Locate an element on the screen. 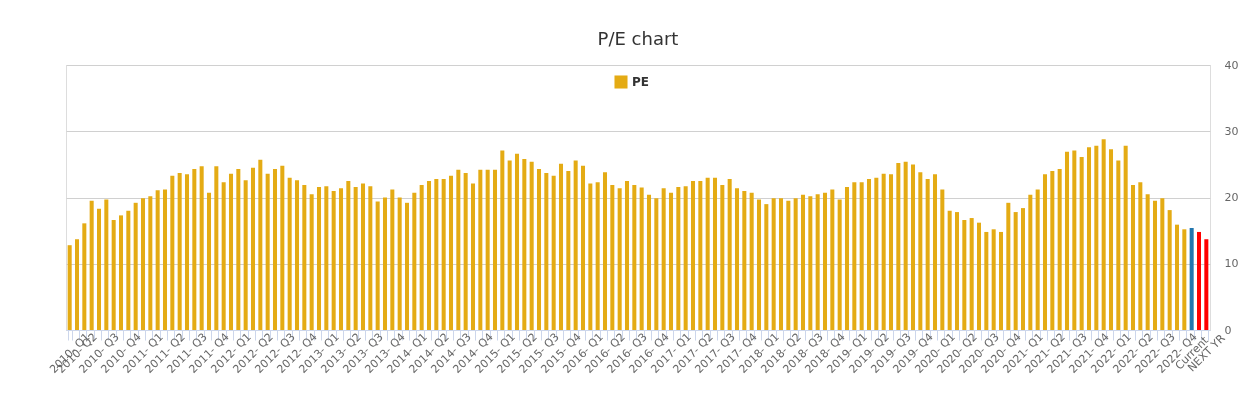 The height and width of the screenshot is (408, 1248). y-tick-label: 30 is located at coordinates (1231, 131).